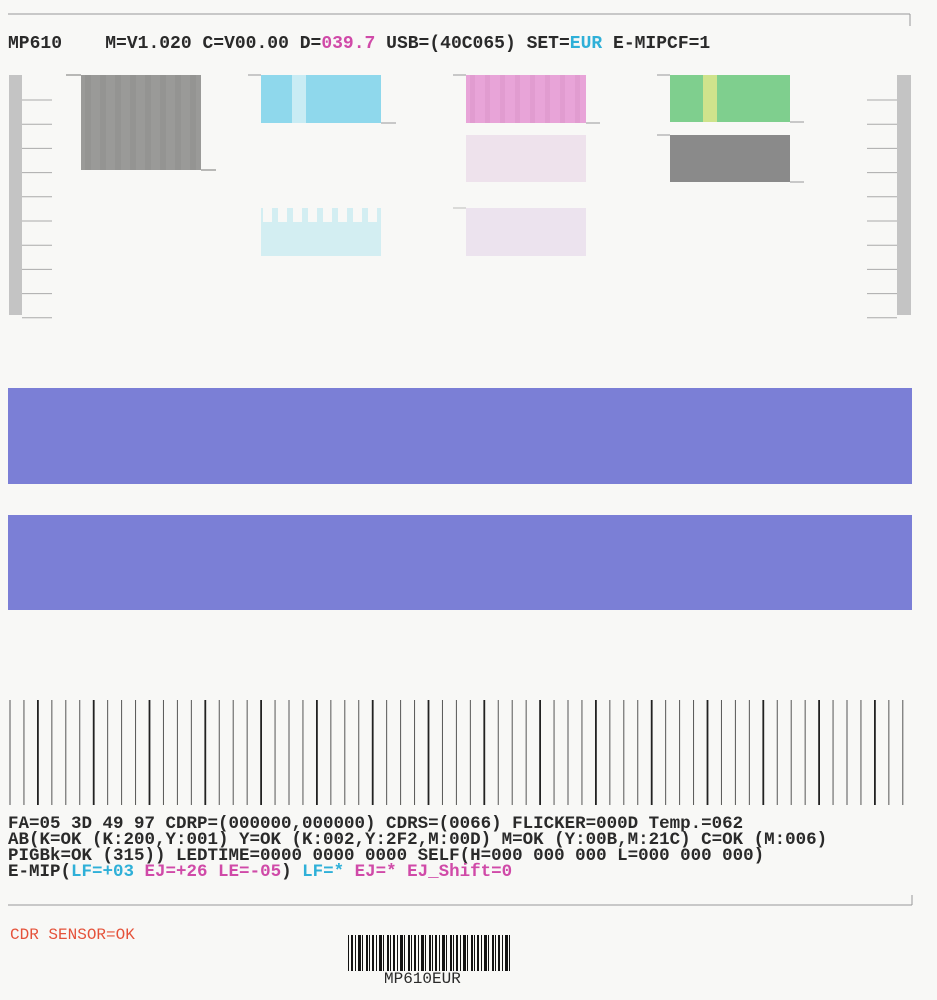 The image size is (937, 1000). I want to click on emip-part: LF=+03, so click(103, 872).